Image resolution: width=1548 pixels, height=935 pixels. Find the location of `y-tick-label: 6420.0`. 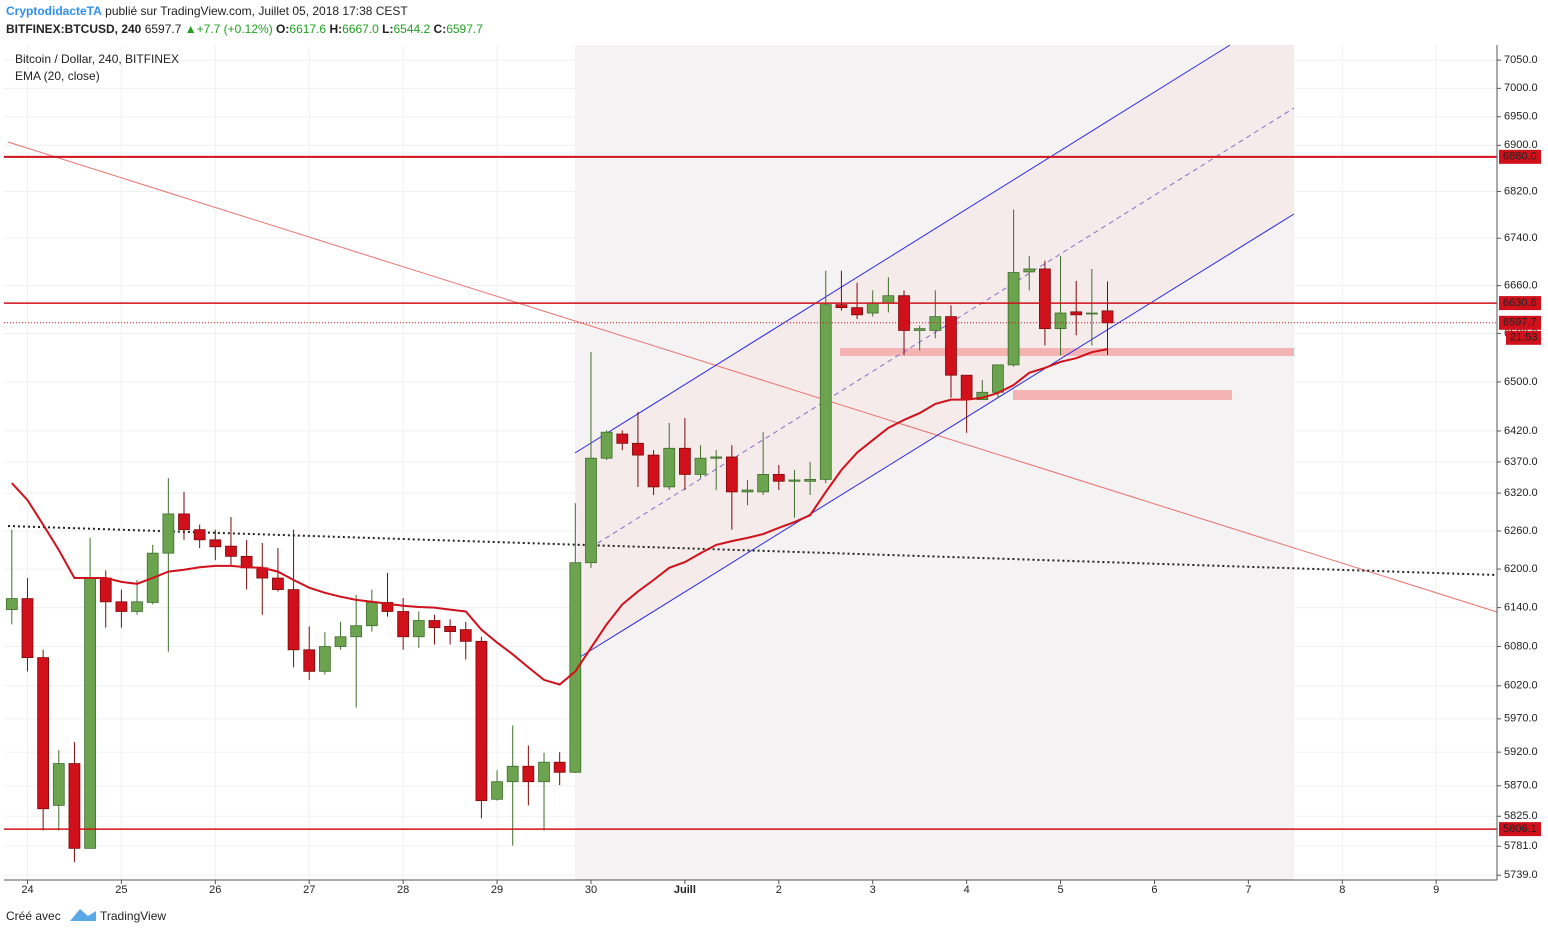

y-tick-label: 6420.0 is located at coordinates (1521, 431).